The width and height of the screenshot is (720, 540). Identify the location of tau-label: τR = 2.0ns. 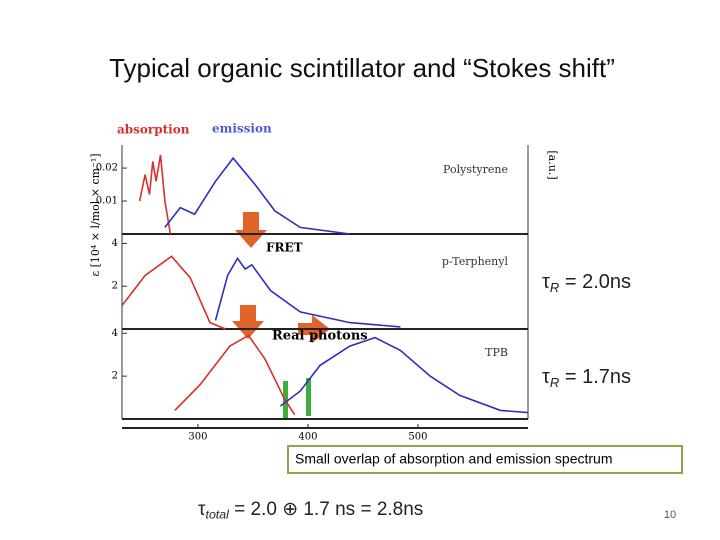
(586, 283).